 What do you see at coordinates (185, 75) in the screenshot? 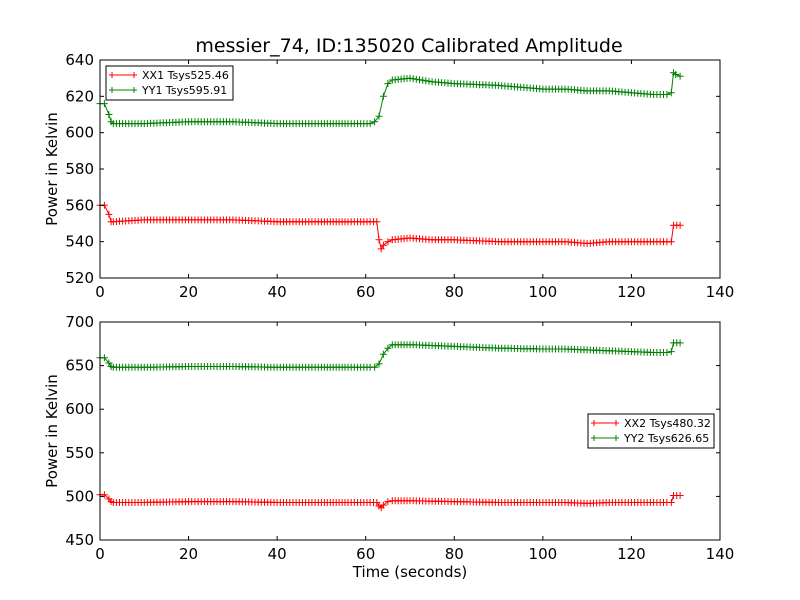
I see `legend-label: XX1 Tsys525.46` at bounding box center [185, 75].